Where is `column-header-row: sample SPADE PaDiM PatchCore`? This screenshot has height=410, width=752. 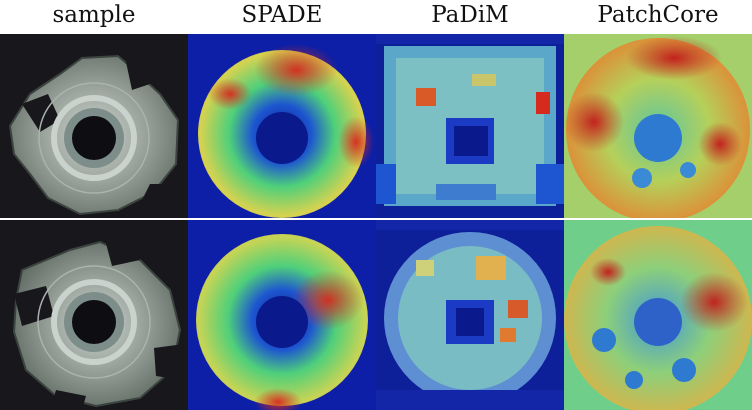 column-header-row: sample SPADE PaDiM PatchCore is located at coordinates (376, 17).